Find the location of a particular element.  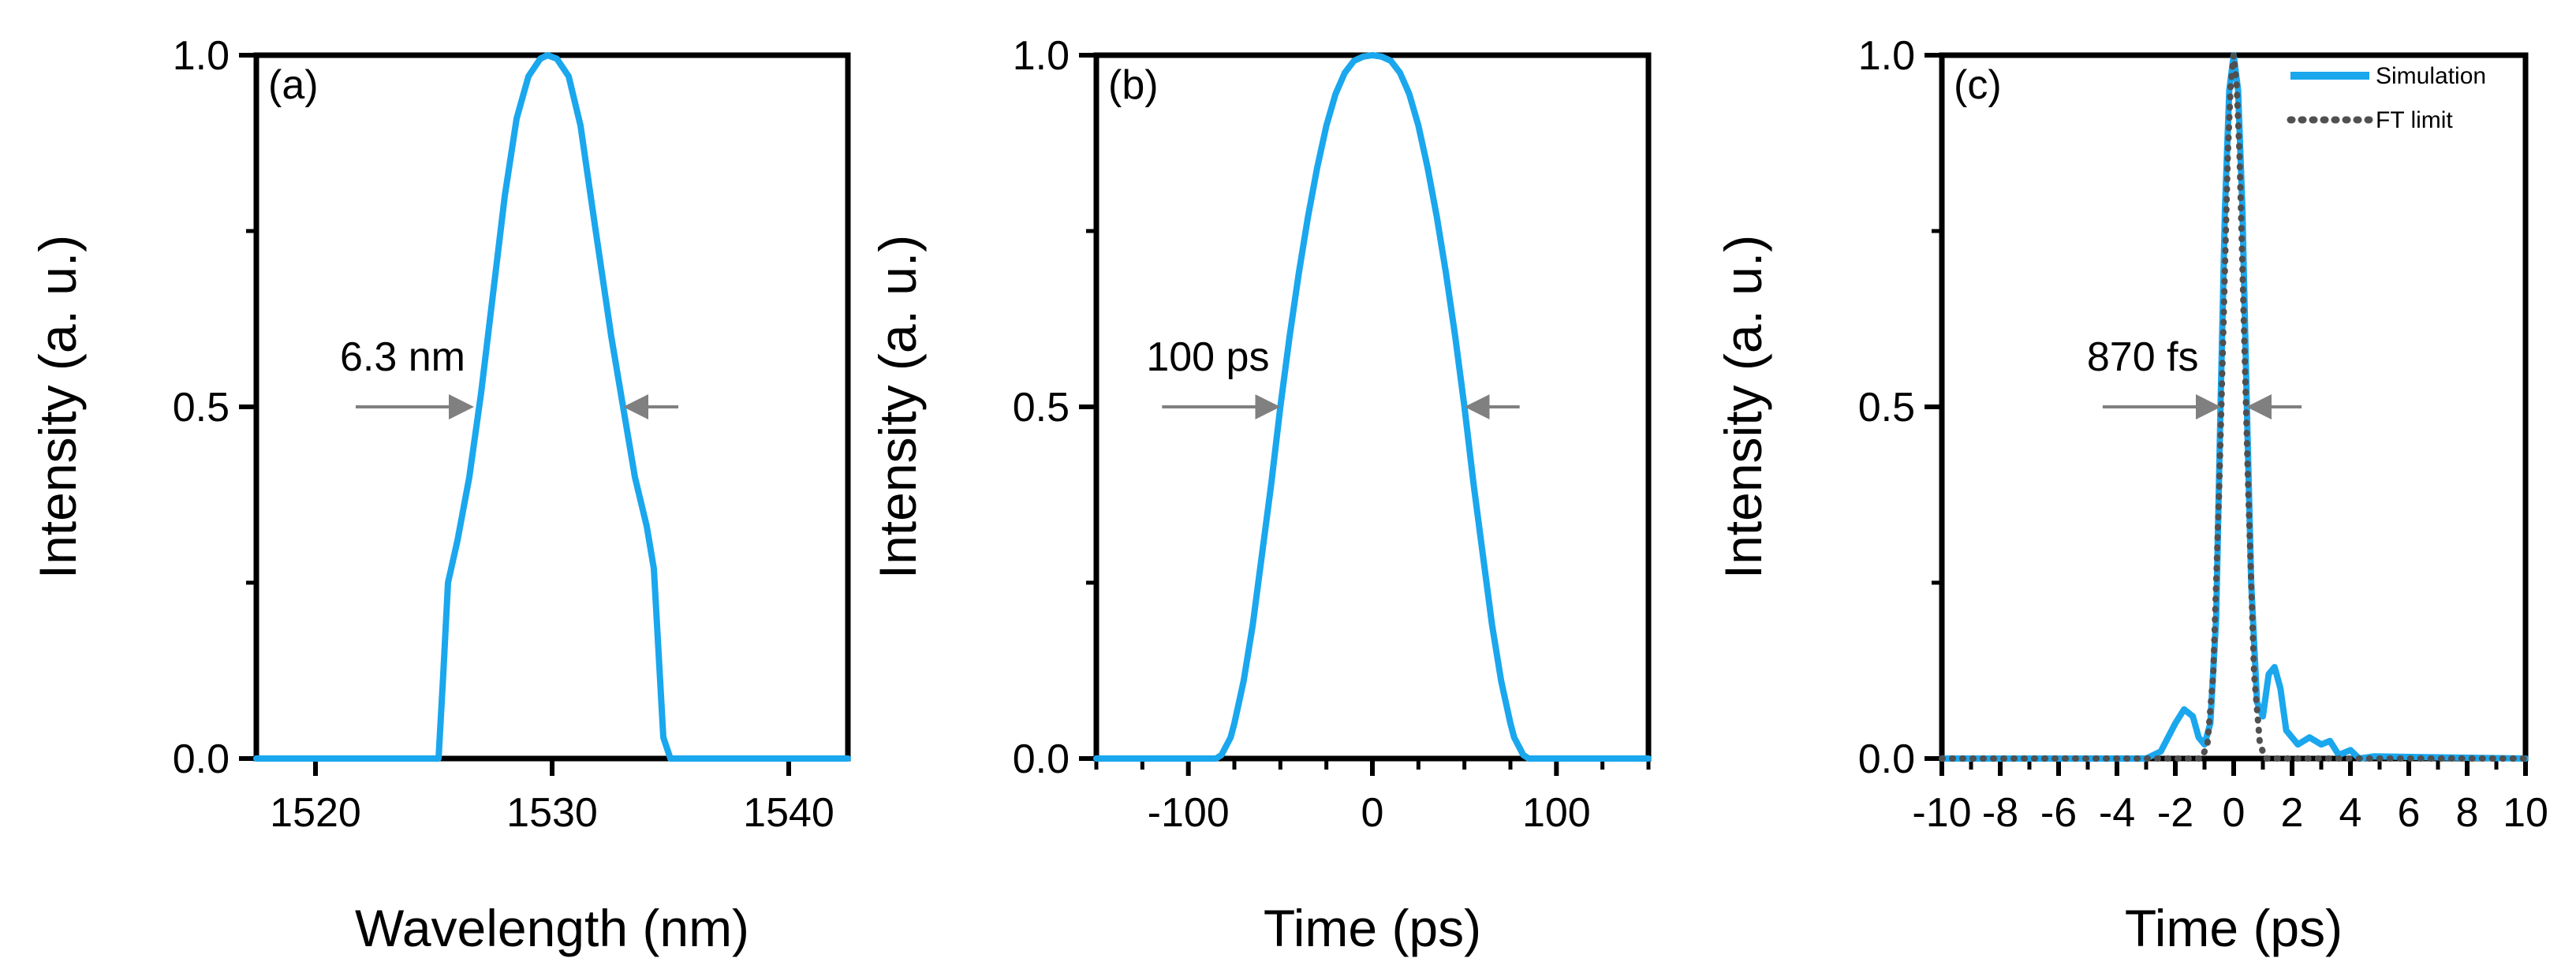

y-axis-title-c: Intensity (a. u.) is located at coordinates (1743, 407).